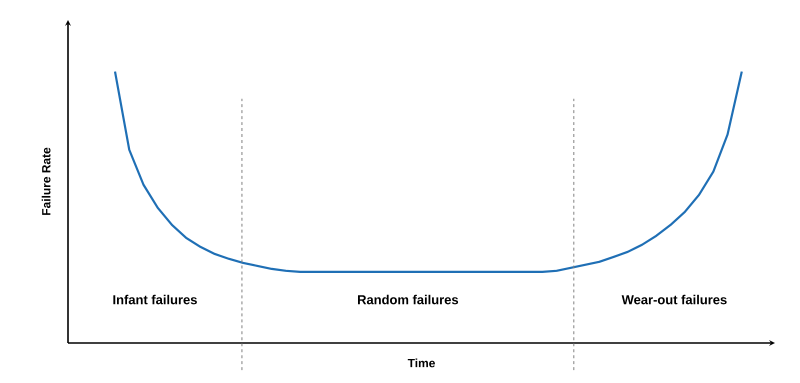  Describe the element at coordinates (155, 299) in the screenshot. I see `annotation: Infant failures` at that location.